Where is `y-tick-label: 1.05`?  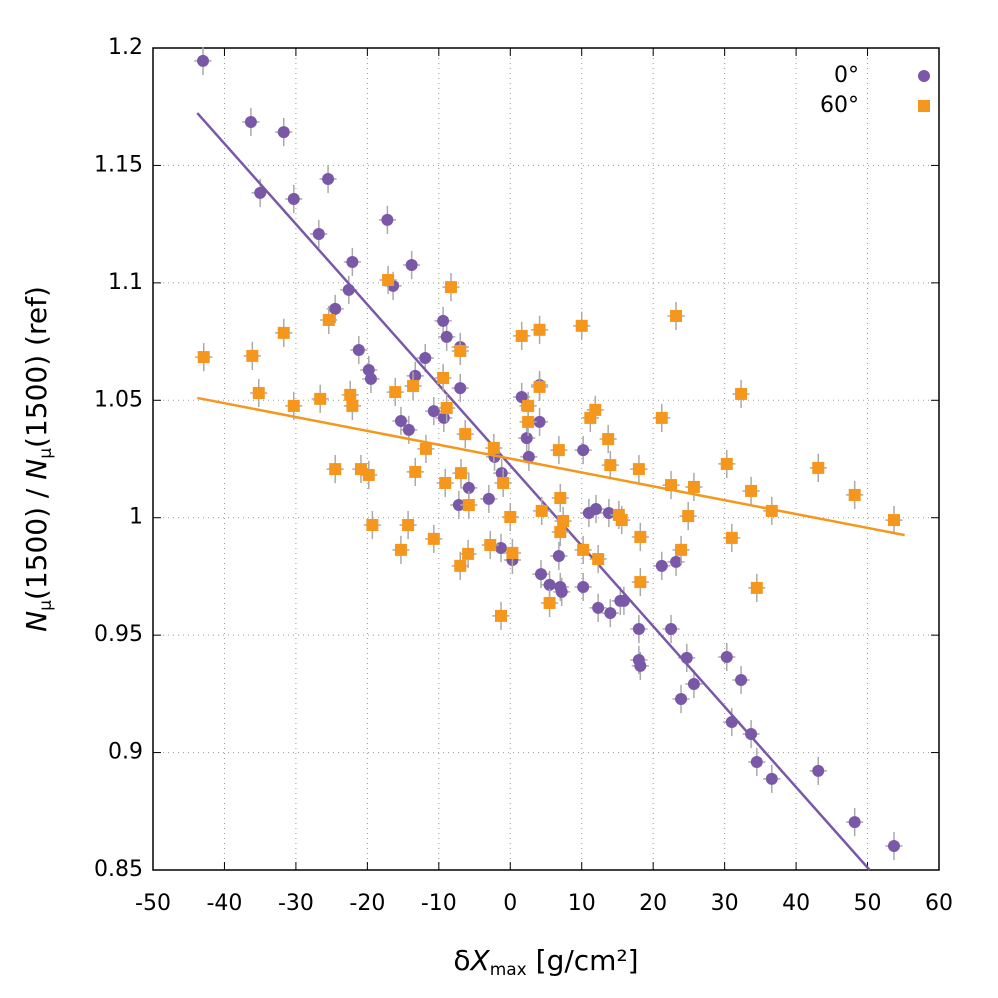
y-tick-label: 1.05 is located at coordinates (118, 399).